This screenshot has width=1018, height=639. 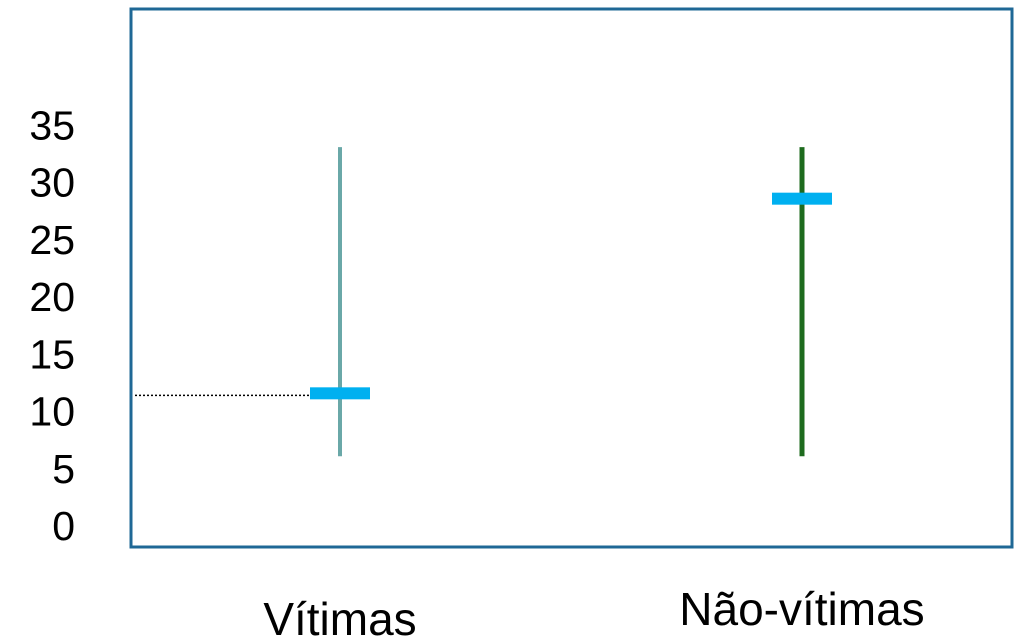 What do you see at coordinates (52, 297) in the screenshot?
I see `y-tick-label: 20` at bounding box center [52, 297].